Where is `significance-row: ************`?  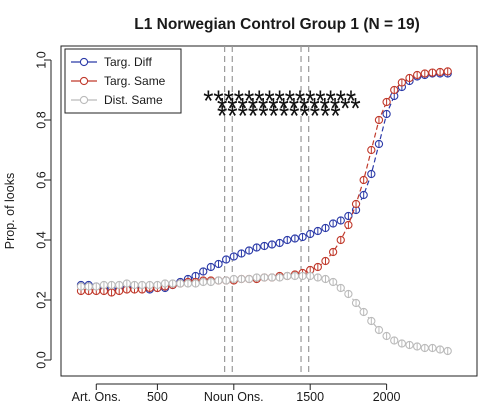
significance-row: ************ is located at coordinates (279, 116).